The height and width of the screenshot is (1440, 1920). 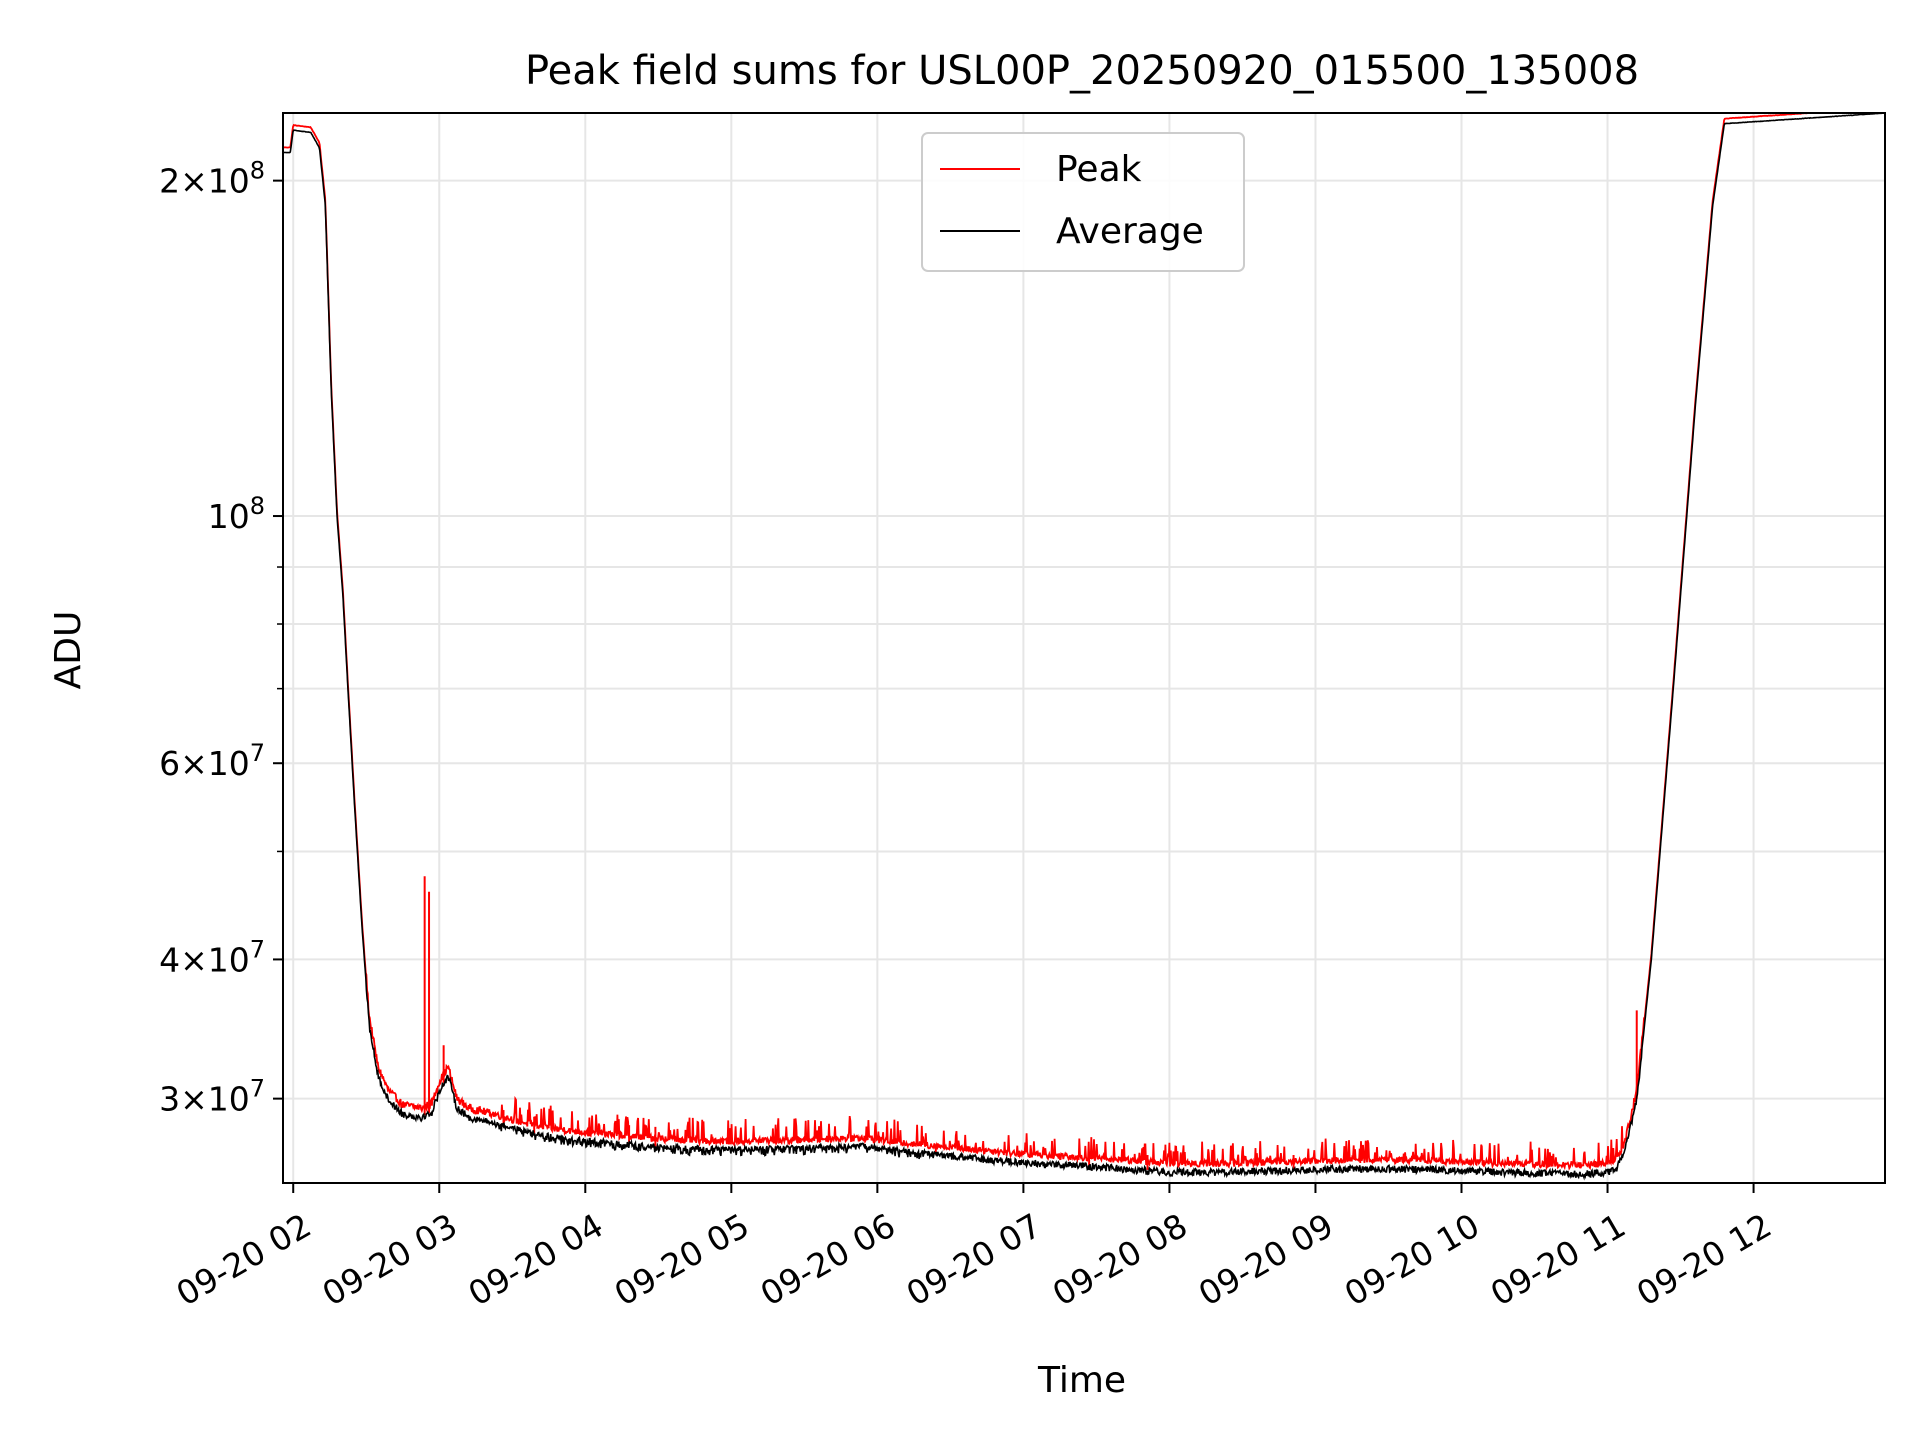 What do you see at coordinates (1704, 1260) in the screenshot?
I see `x-tick-label: 09-20 12` at bounding box center [1704, 1260].